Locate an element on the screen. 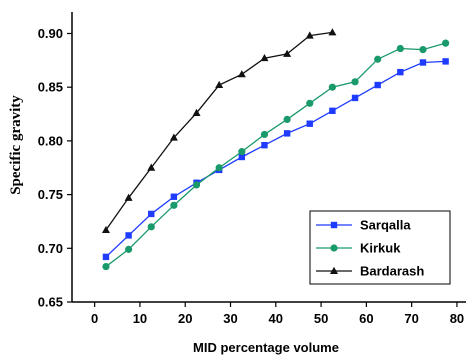 The height and width of the screenshot is (360, 472). x-tick-label: 80 is located at coordinates (457, 318).